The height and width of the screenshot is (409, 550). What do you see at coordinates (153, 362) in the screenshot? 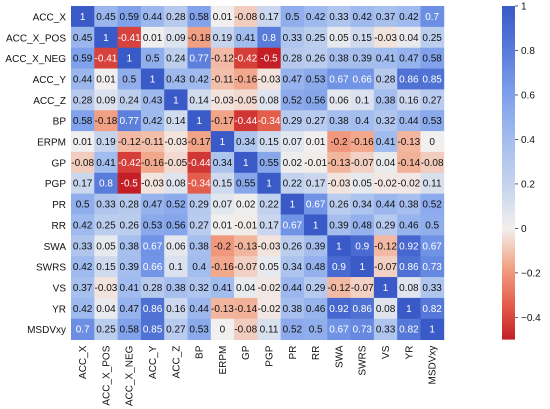
I see `column-label: ACC_Y` at bounding box center [153, 362].